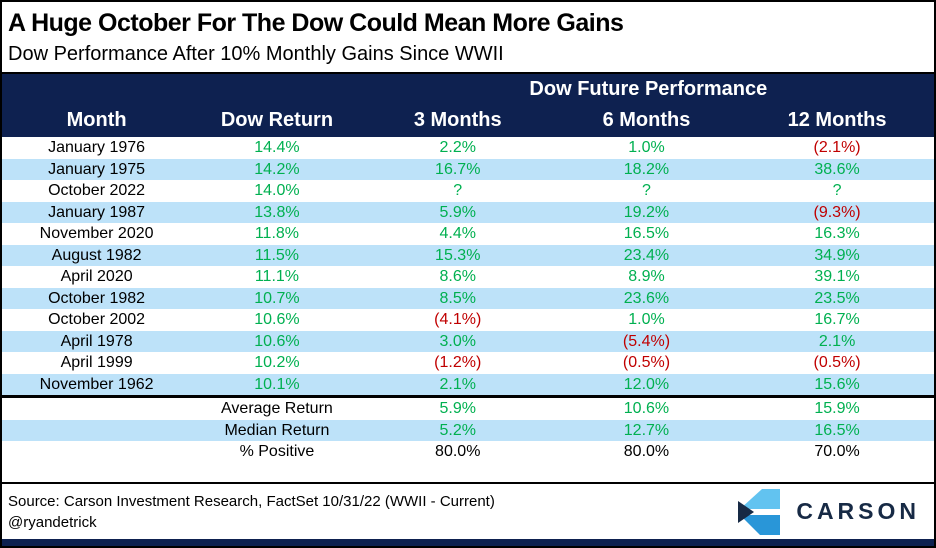 Image resolution: width=936 pixels, height=548 pixels. What do you see at coordinates (97, 169) in the screenshot?
I see `month-cell: January 1975` at bounding box center [97, 169].